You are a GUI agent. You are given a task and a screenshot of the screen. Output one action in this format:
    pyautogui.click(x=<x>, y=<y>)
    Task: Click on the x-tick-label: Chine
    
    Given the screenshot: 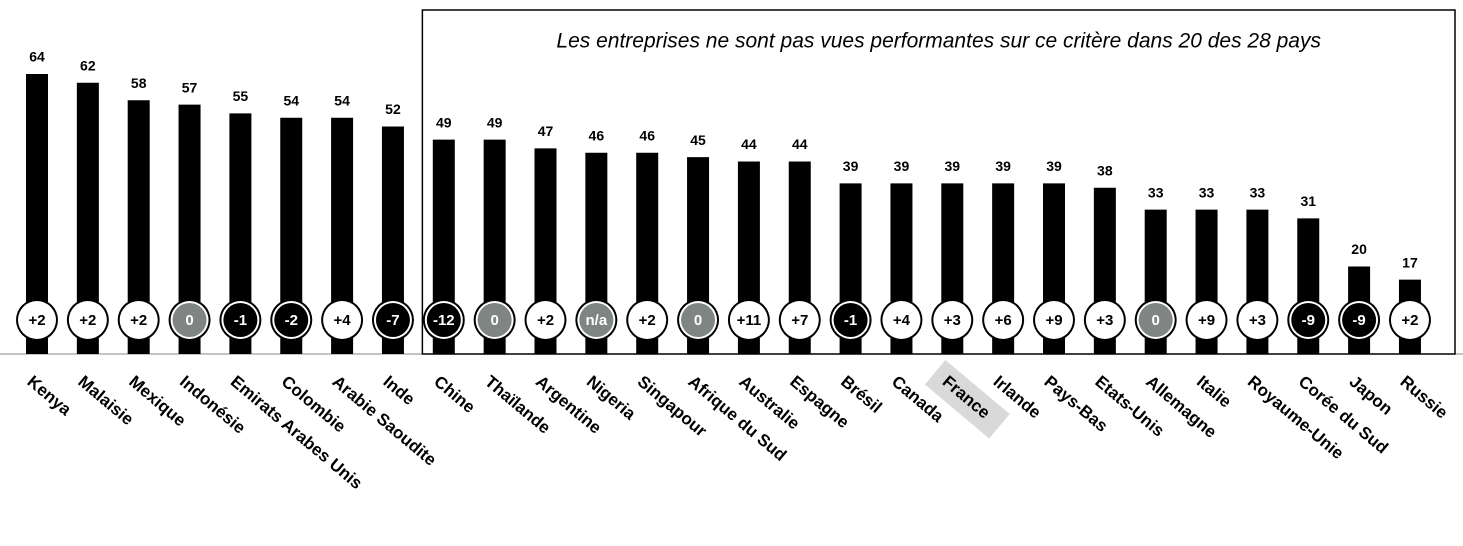 What is the action you would take?
    pyautogui.click(x=454, y=394)
    